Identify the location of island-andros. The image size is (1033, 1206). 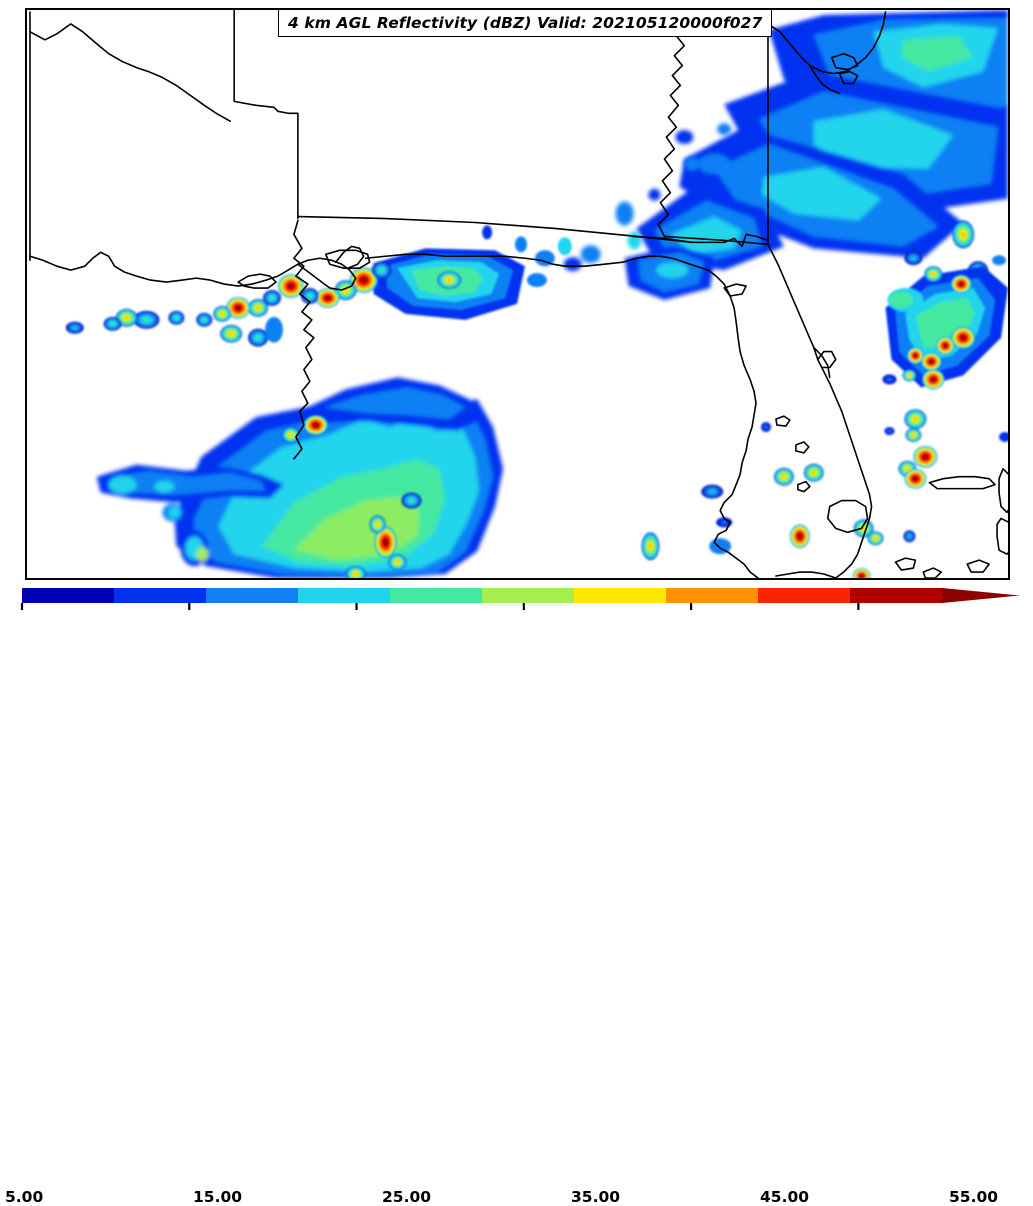
(1002, 536).